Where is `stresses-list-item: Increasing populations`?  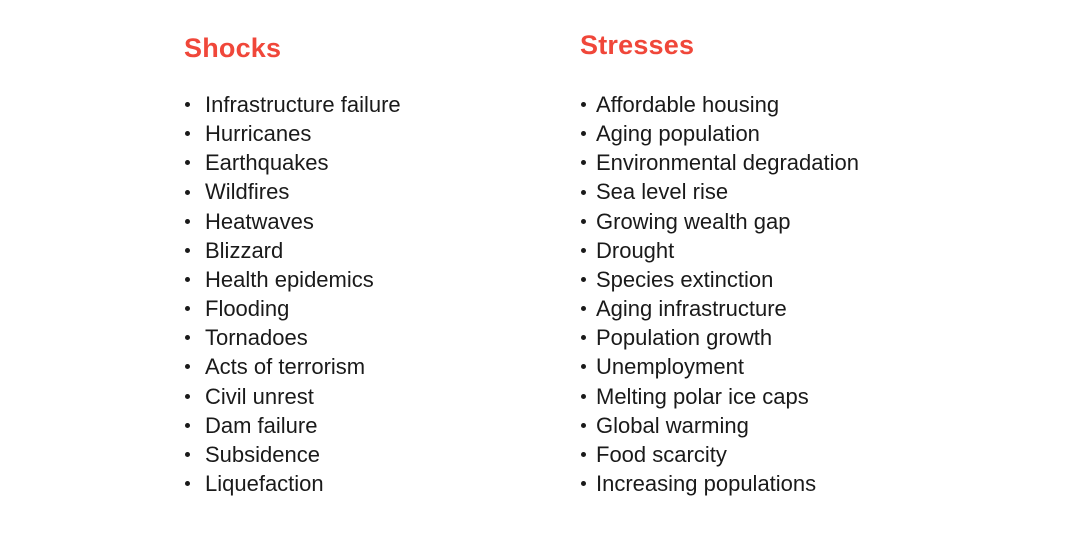
stresses-list-item: Increasing populations is located at coordinates (719, 483).